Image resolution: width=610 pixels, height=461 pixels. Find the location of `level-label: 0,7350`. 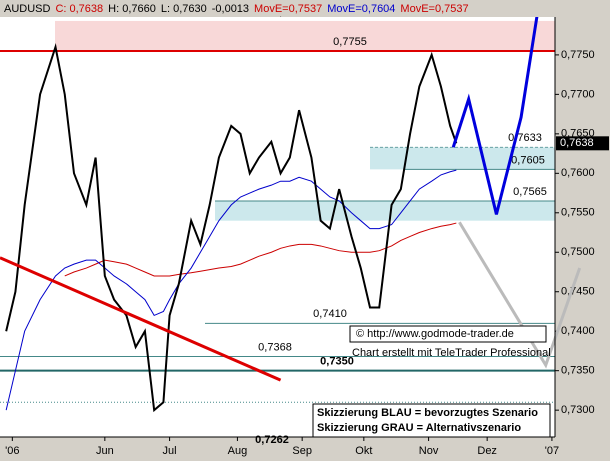

level-label: 0,7350 is located at coordinates (337, 362).